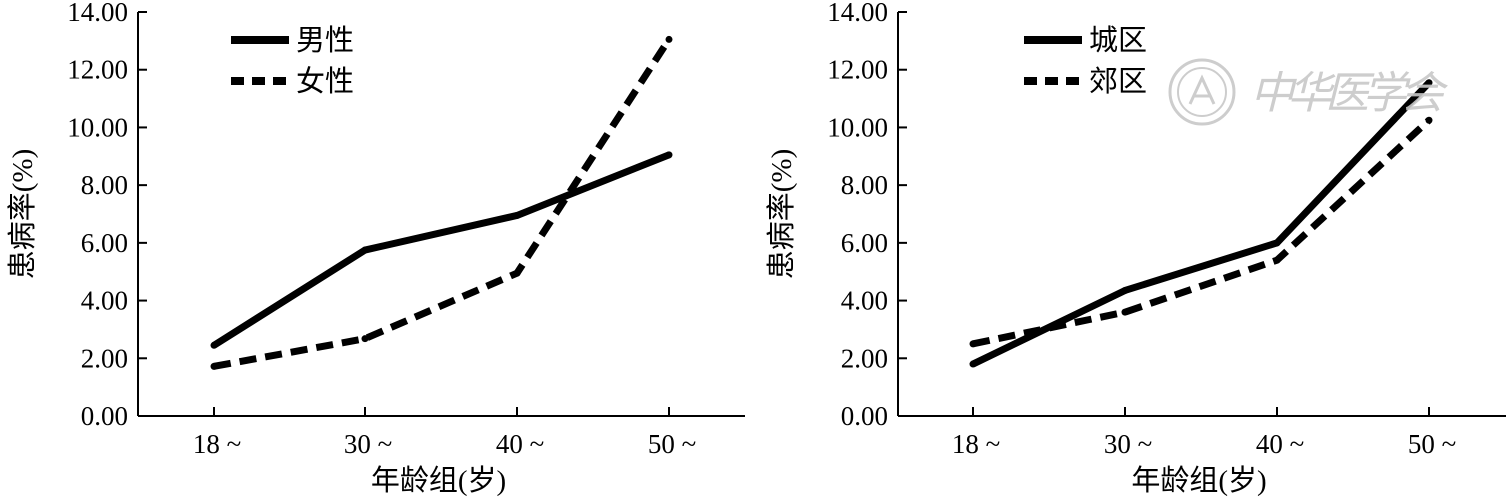 This screenshot has height=498, width=1507. I want to click on seal-inner-ring, so click(1202, 92).